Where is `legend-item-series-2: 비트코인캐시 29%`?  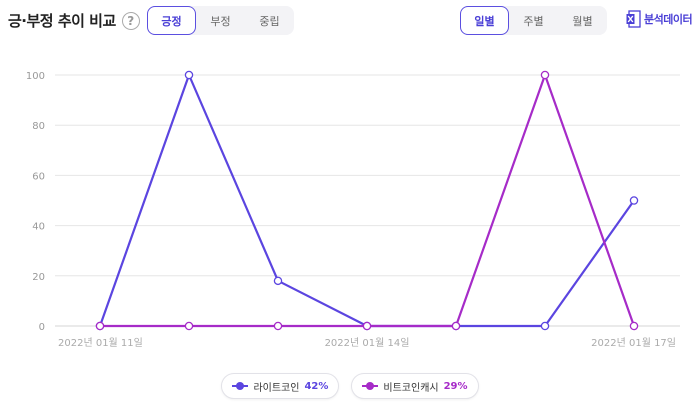 legend-item-series-2: 비트코인캐시 29% is located at coordinates (415, 386).